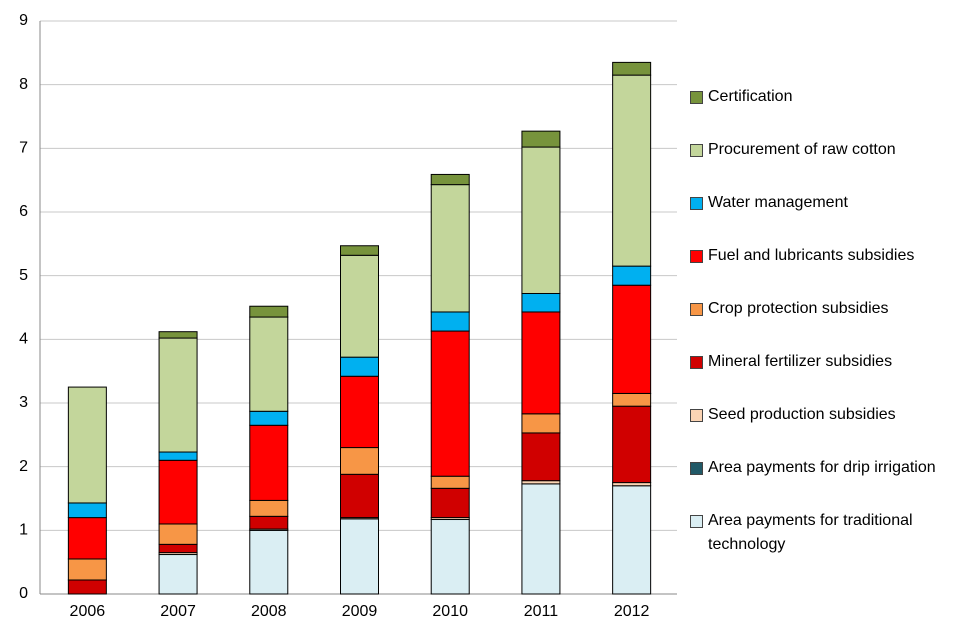 The image size is (954, 622). I want to click on y-tick-label: 6, so click(23, 211).